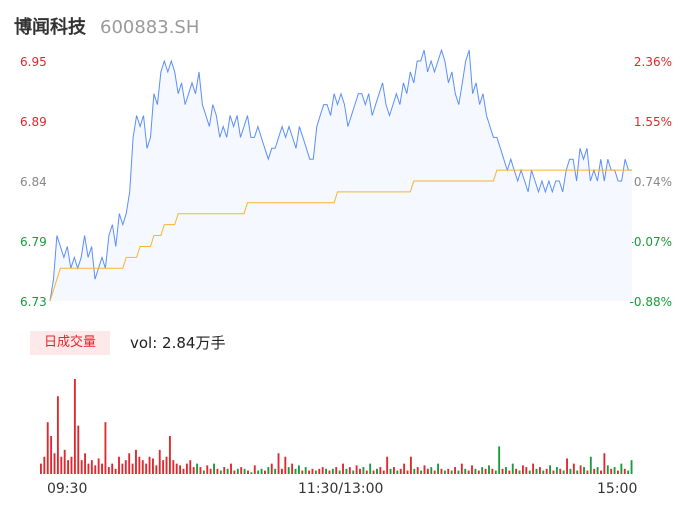 This screenshot has width=686, height=524. I want to click on x-tick-midday: 11:30/13:00, so click(341, 489).